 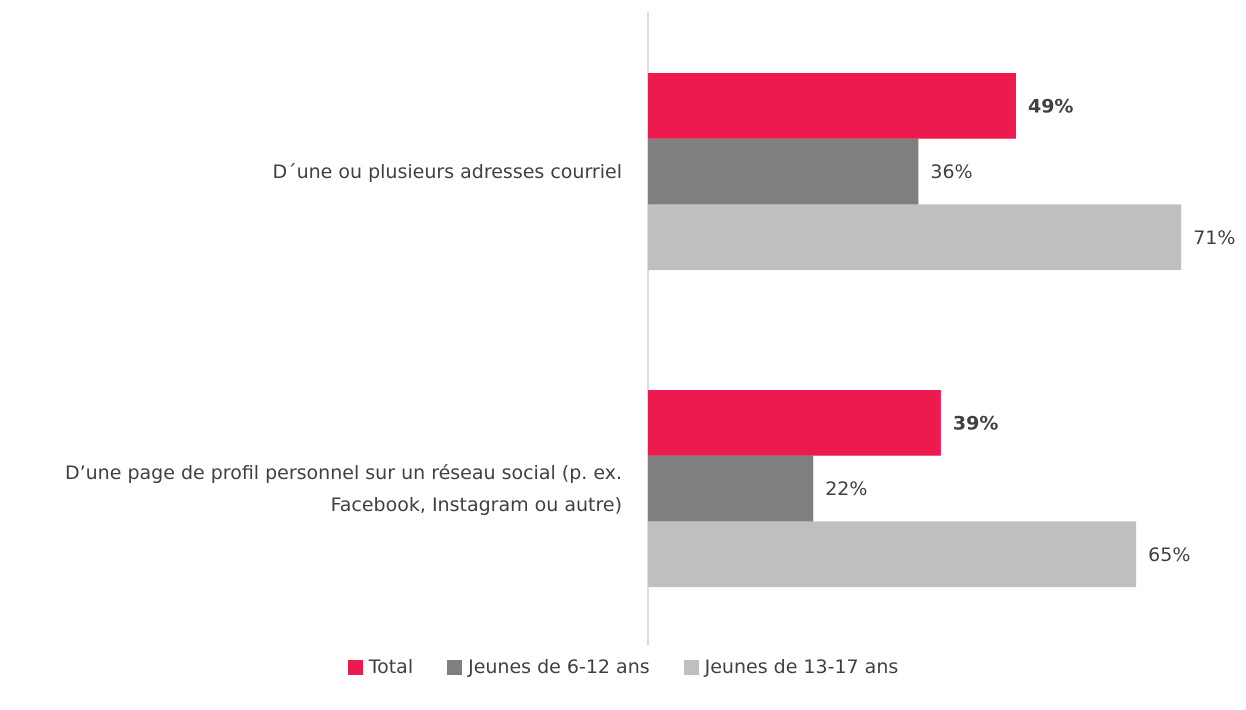 What do you see at coordinates (951, 172) in the screenshot?
I see `value-label: 36%` at bounding box center [951, 172].